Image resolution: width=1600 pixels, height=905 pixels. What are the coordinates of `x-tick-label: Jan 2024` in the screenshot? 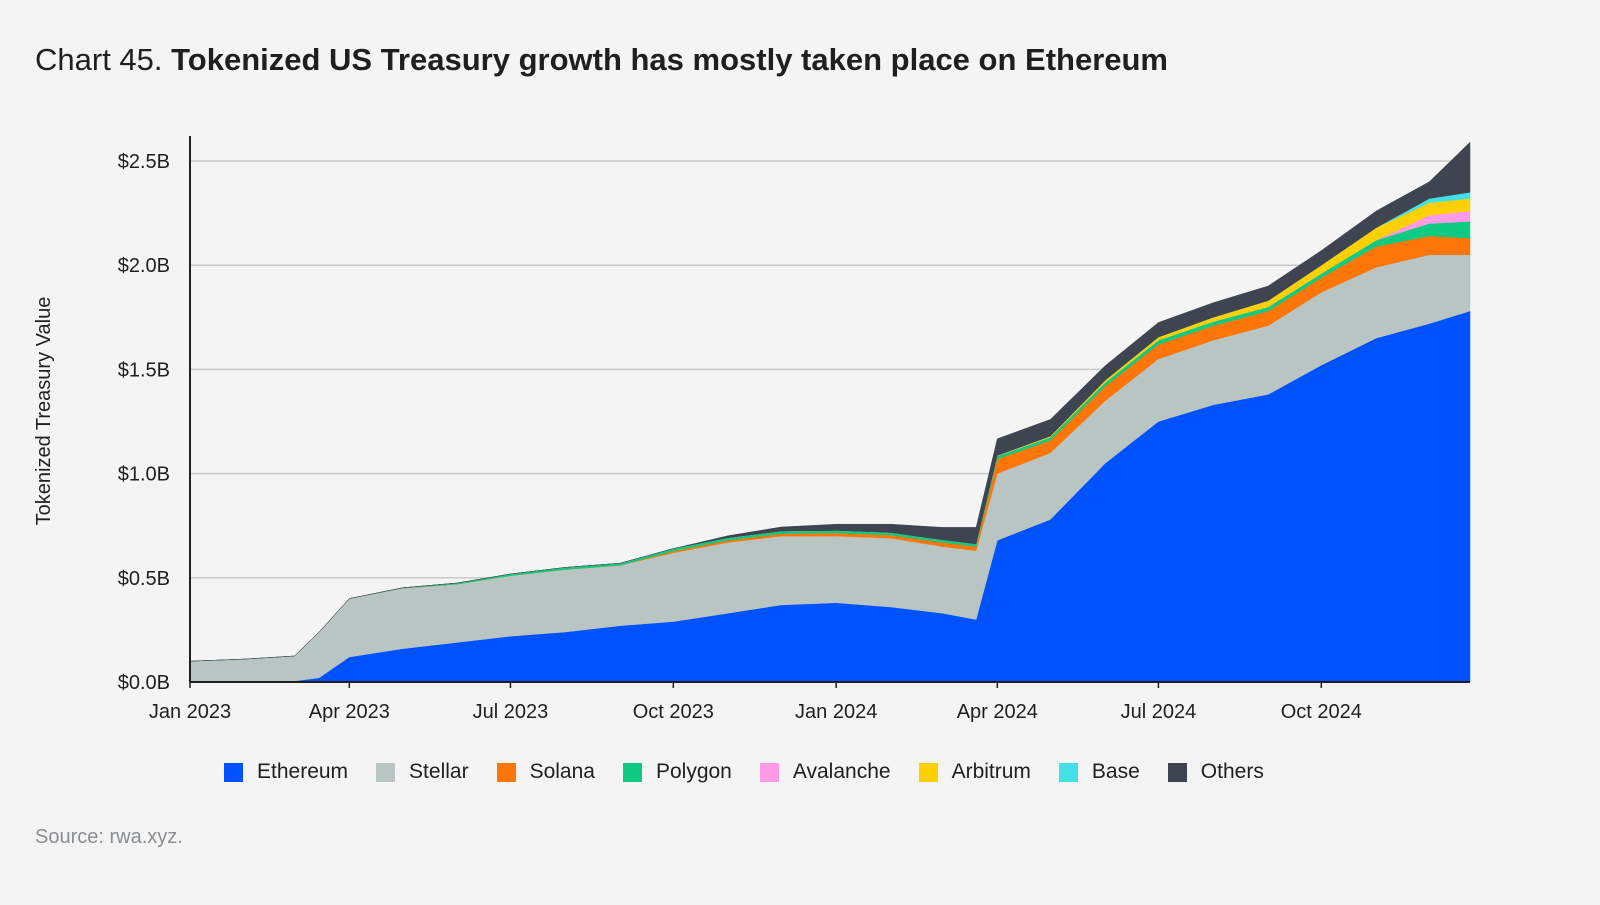 It's located at (836, 712).